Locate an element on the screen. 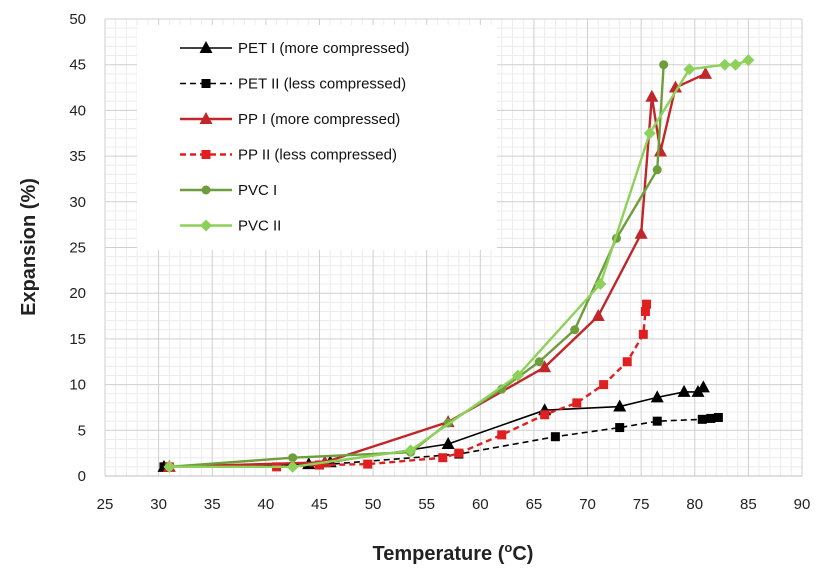  x-tick-label: 60 is located at coordinates (480, 504).